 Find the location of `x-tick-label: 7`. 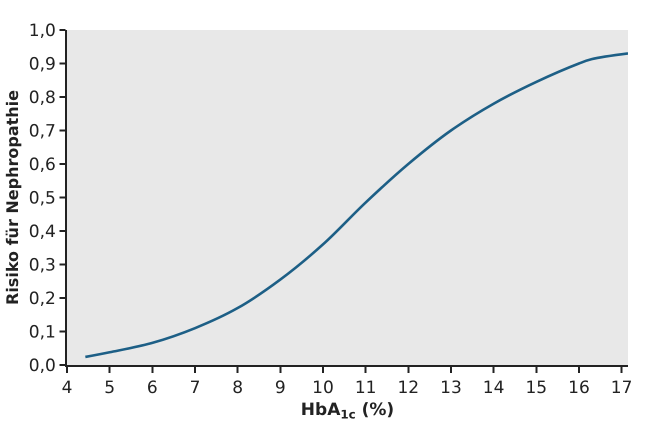

x-tick-label: 7 is located at coordinates (195, 388).